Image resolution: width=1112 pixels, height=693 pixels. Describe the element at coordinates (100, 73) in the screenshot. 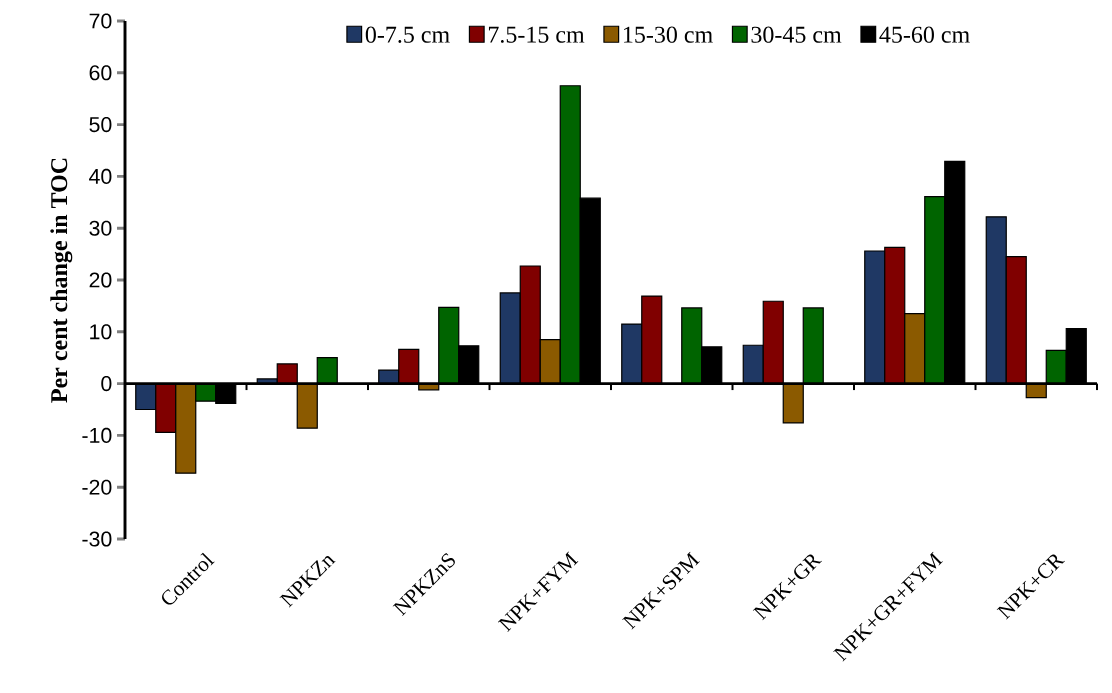

I see `y-tick-label: 60` at that location.